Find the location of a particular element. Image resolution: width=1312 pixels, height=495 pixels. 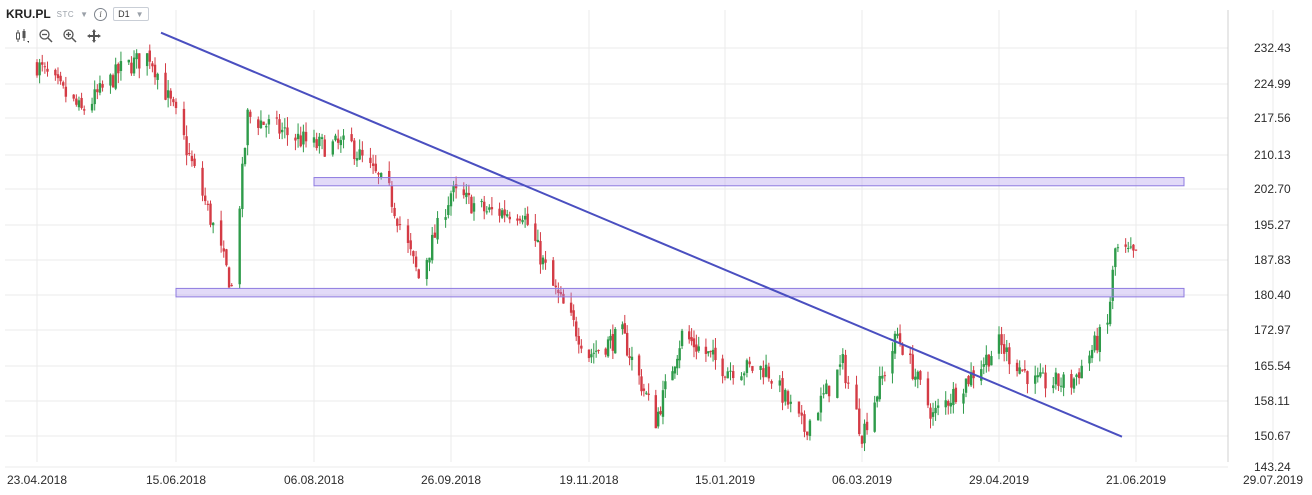

y-tick-label: 210.13 is located at coordinates (1272, 155).